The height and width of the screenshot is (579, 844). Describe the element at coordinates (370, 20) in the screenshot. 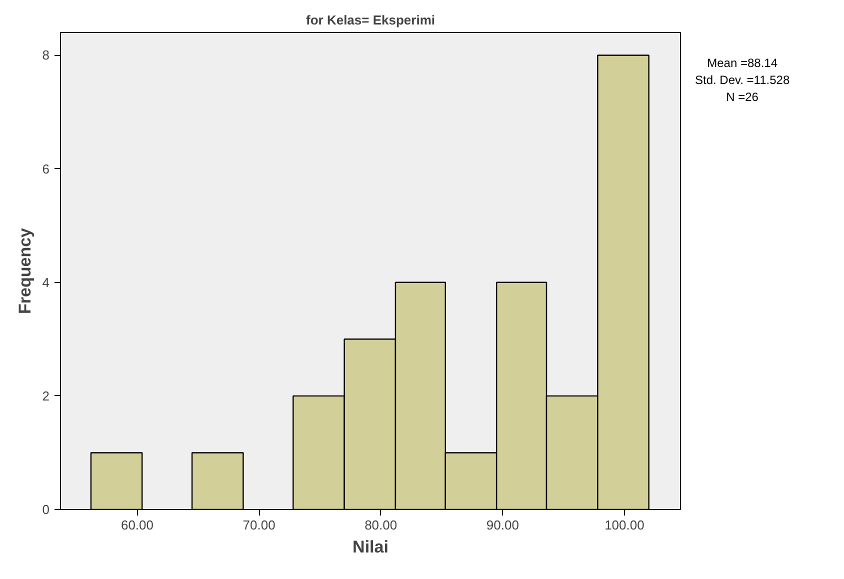

I see `chart-title: for Kelas= Eksperimi` at that location.